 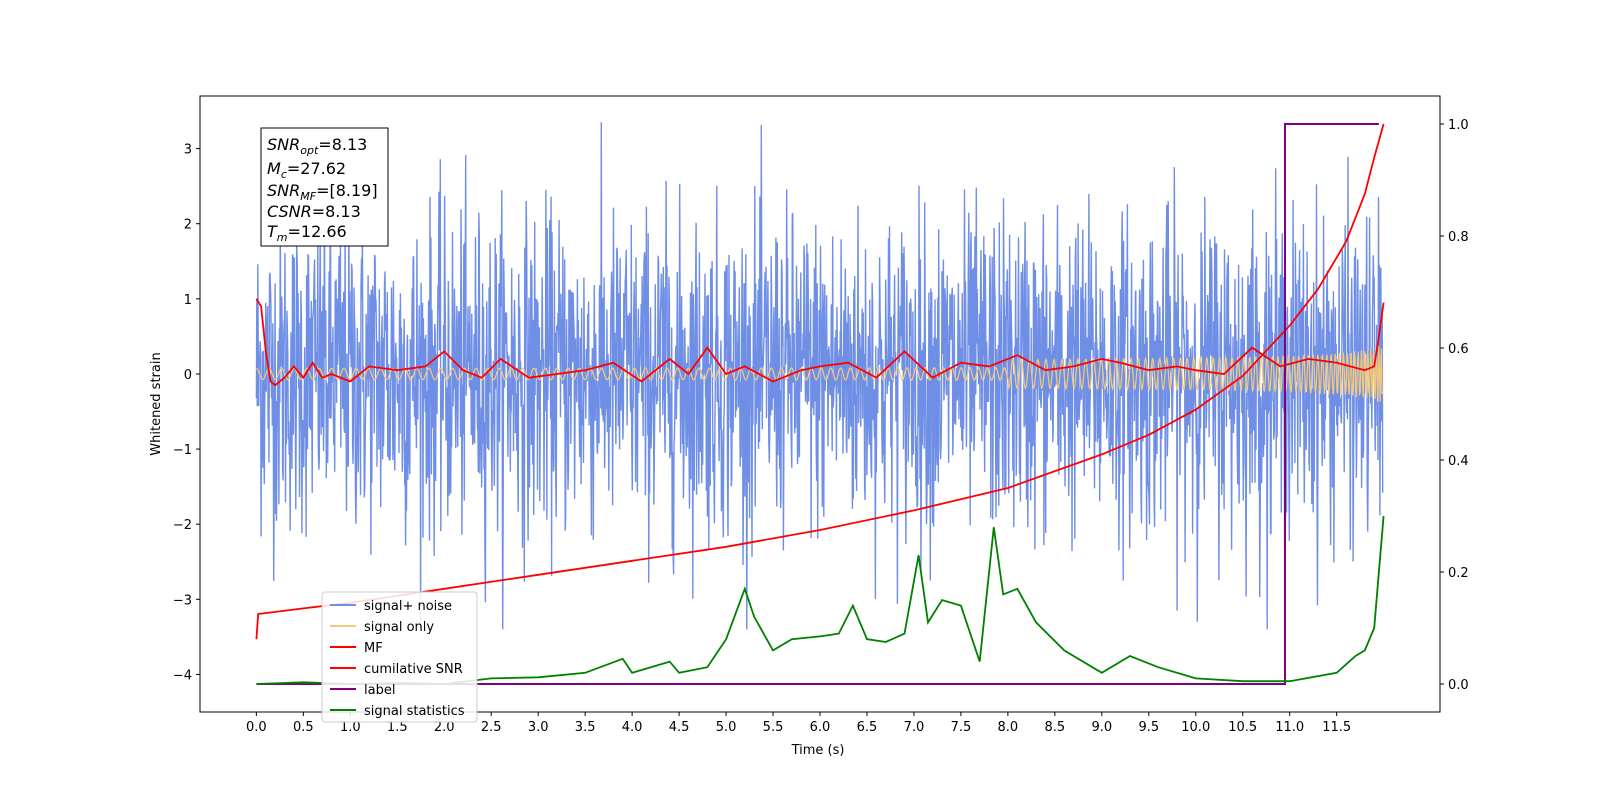 What do you see at coordinates (1458, 573) in the screenshot?
I see `y2-tick-label: 0.2` at bounding box center [1458, 573].